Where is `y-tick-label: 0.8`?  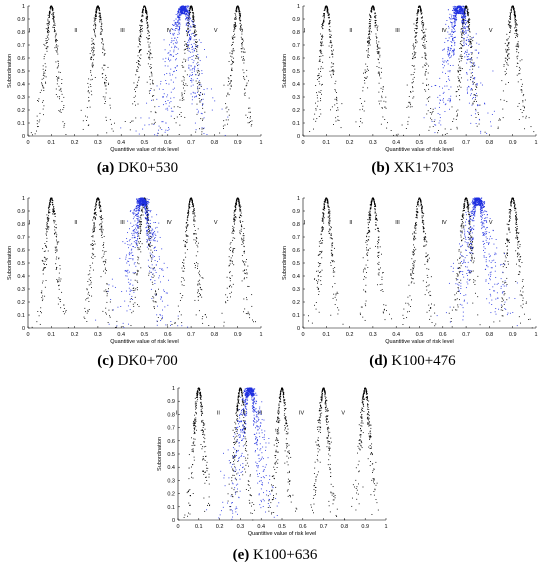
y-tick-label: 0.8 is located at coordinates (296, 33).